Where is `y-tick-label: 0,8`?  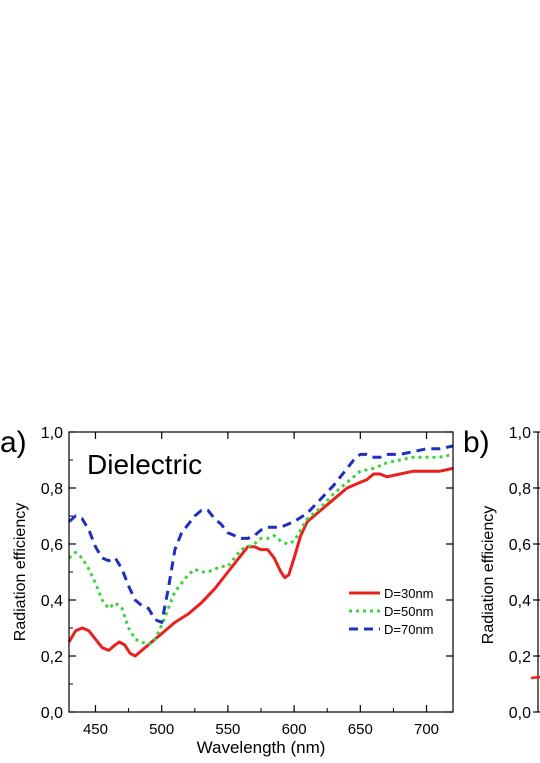
y-tick-label: 0,8 is located at coordinates (52, 489).